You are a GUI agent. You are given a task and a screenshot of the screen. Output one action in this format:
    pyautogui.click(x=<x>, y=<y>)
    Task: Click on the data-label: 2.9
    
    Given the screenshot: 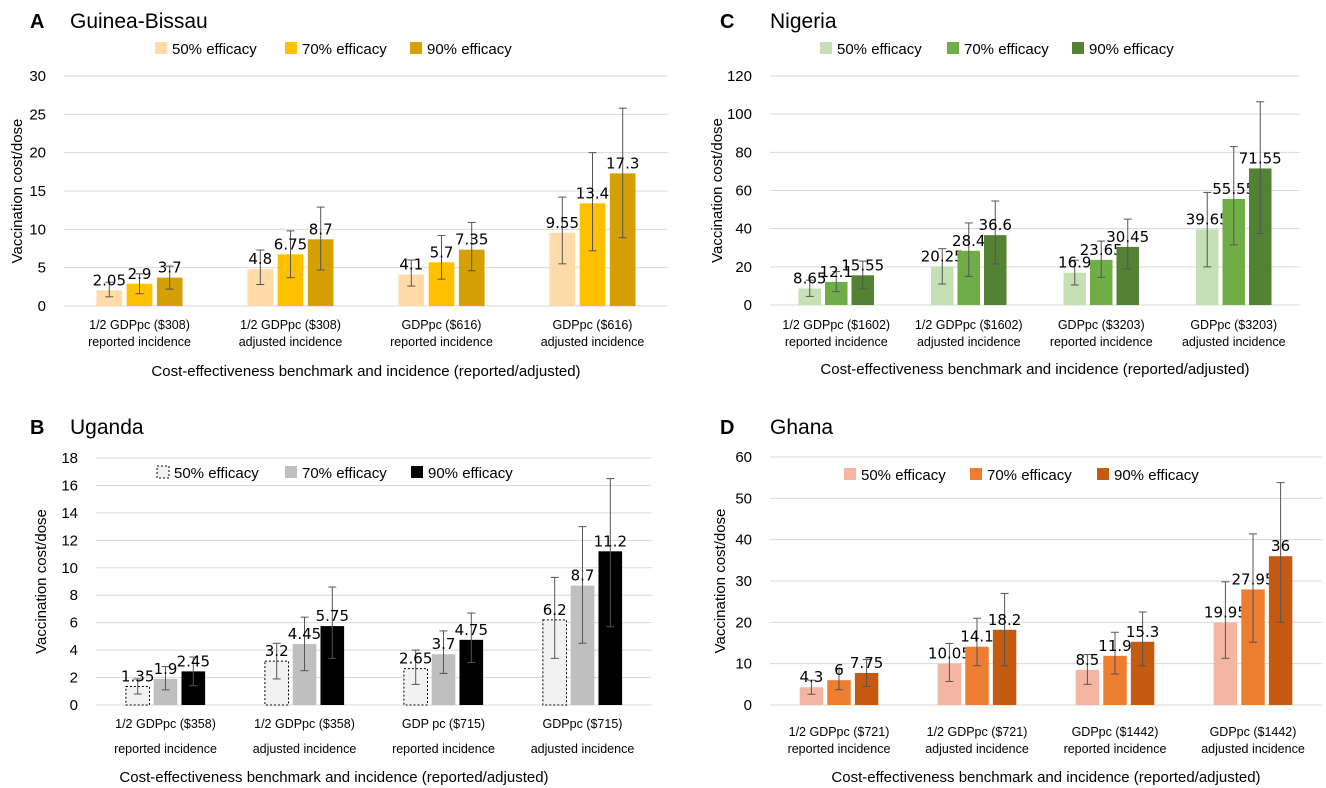 What is the action you would take?
    pyautogui.click(x=140, y=274)
    